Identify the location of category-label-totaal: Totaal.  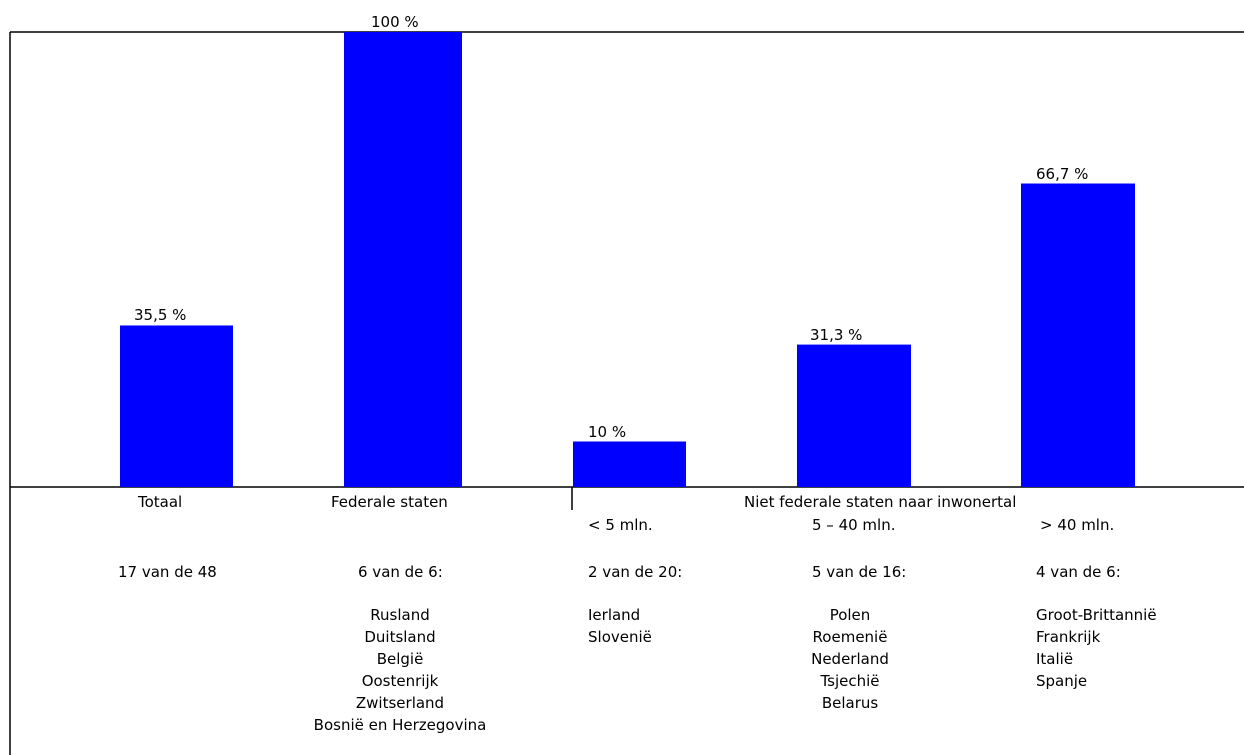
(160, 502).